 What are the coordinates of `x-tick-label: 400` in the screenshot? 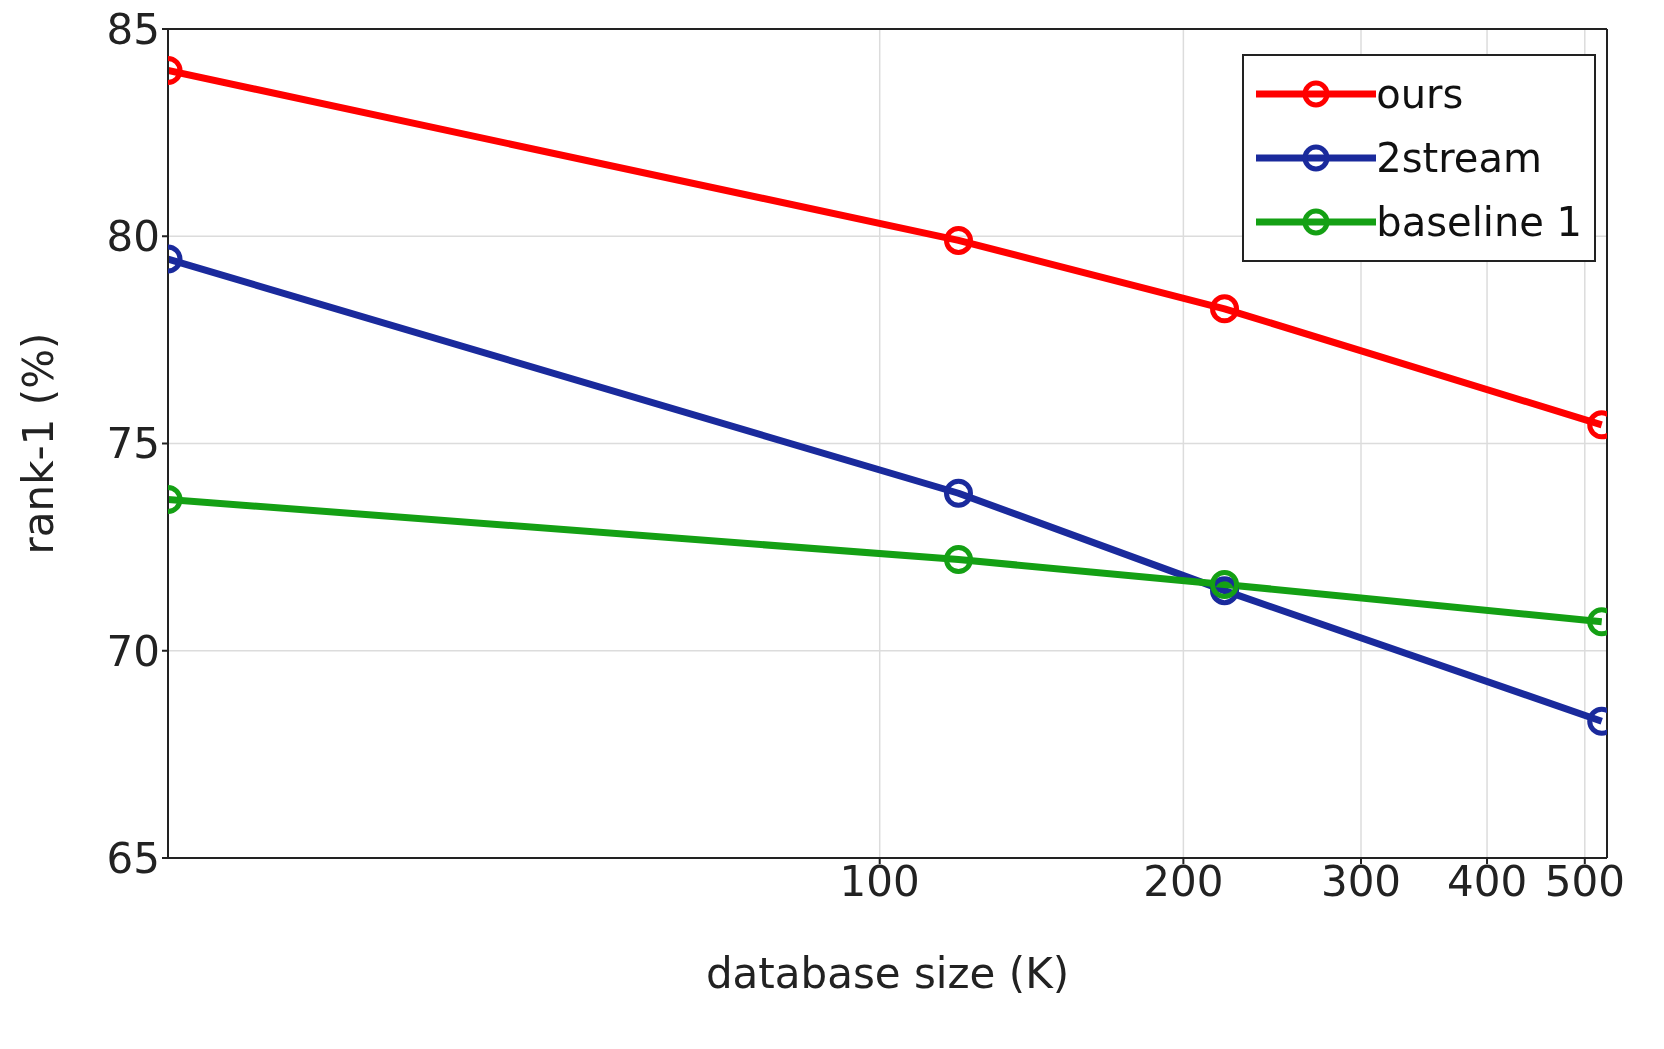 It's located at (1487, 881).